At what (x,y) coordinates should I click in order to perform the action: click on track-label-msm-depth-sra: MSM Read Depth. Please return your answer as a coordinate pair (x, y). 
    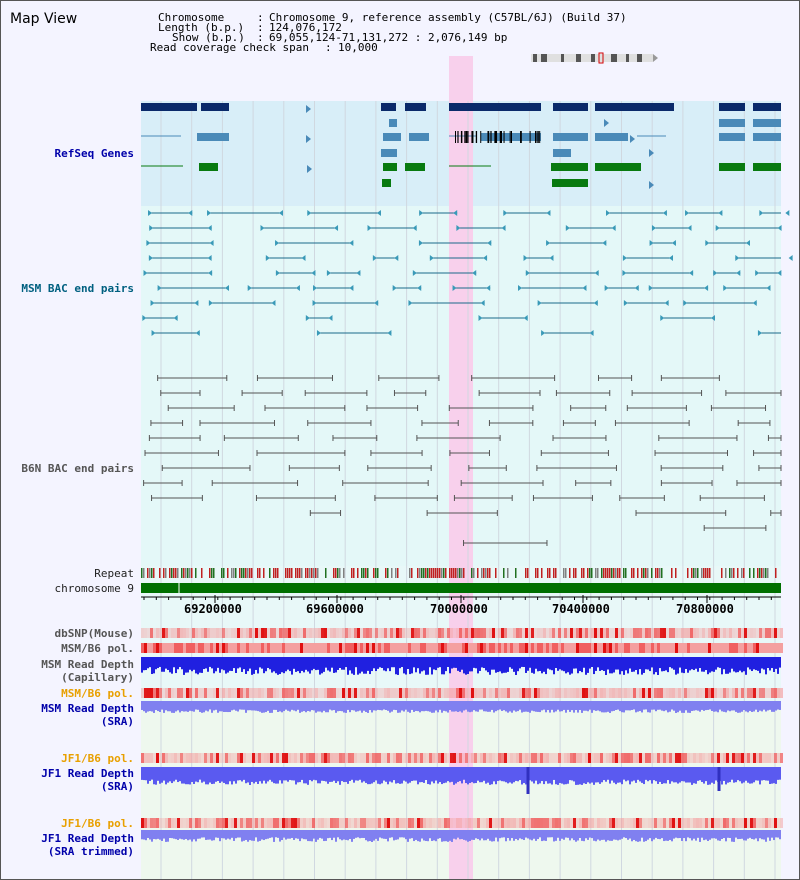
    Looking at the image, I should click on (87, 708).